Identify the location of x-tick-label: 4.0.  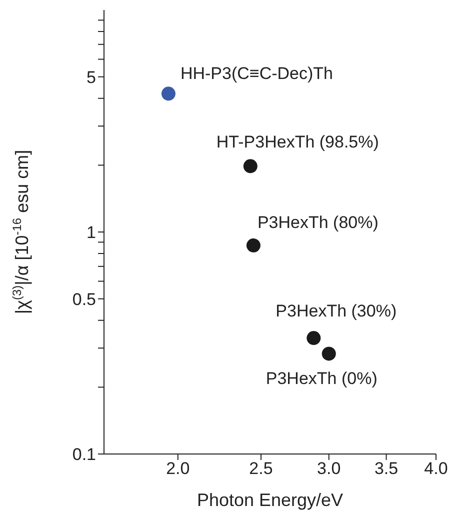
(436, 468).